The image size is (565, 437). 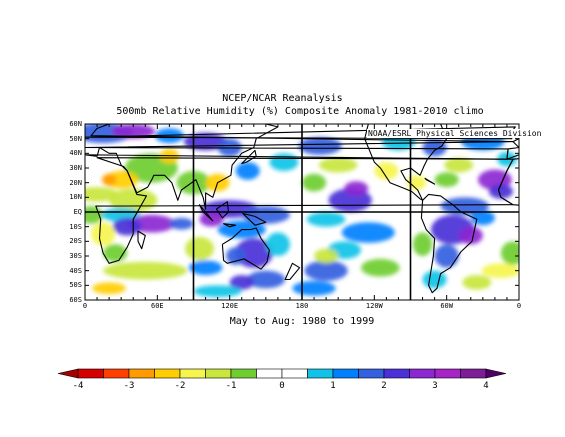 I want to click on credit-label: NOAA/ESRL Physical Sciences Division, so click(x=455, y=133).